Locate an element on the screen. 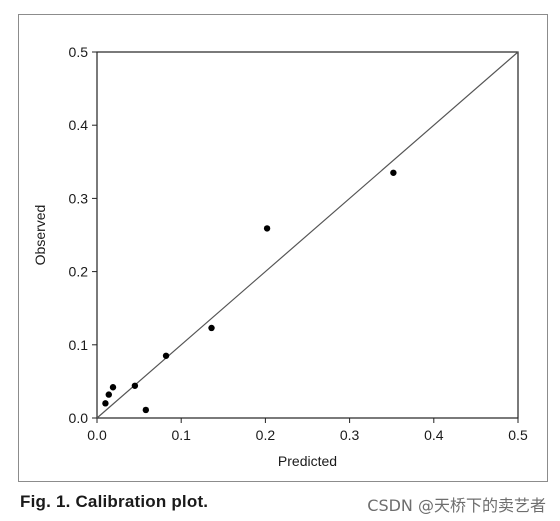 This screenshot has height=521, width=560. y-tick-label: 0.4 is located at coordinates (79, 125).